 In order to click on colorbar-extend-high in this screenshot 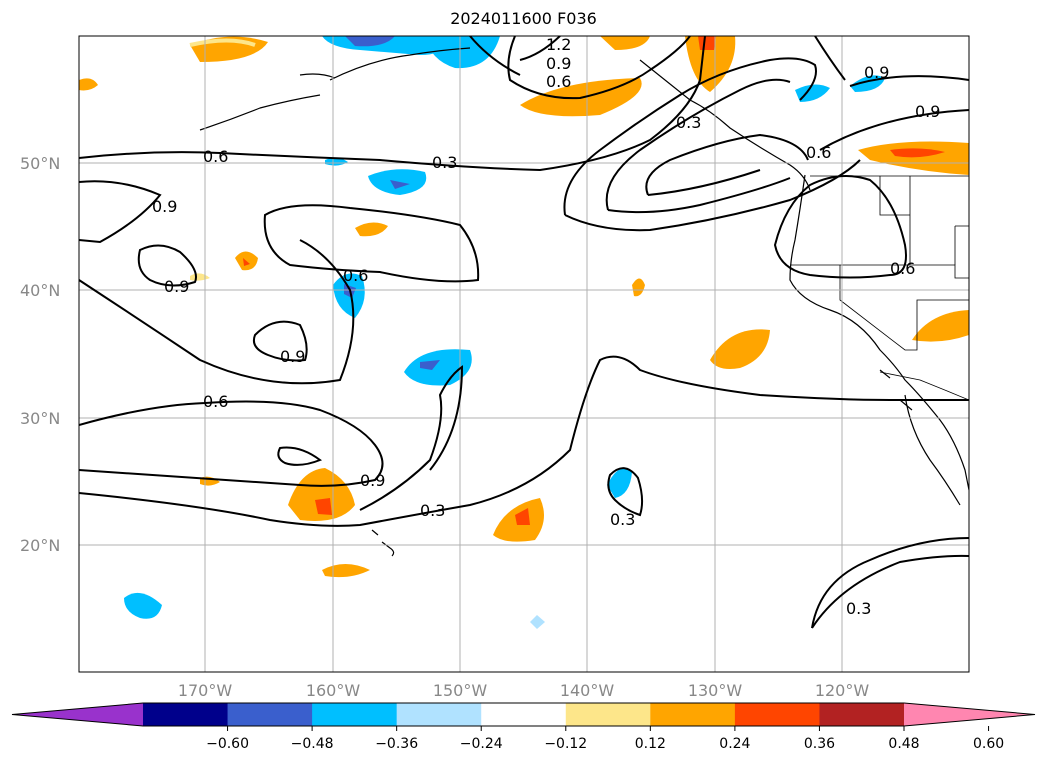, I will do `click(969, 714)`.